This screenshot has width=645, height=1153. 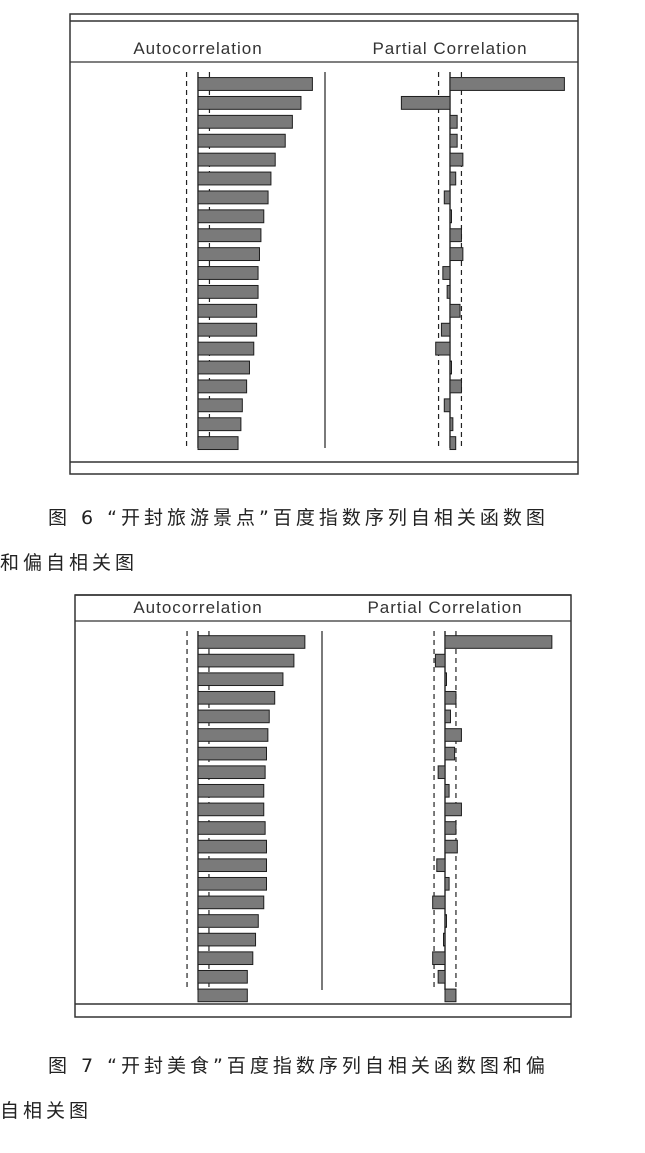 What do you see at coordinates (69, 563) in the screenshot?
I see `figure-caption-line-2: 和偏自相关图` at bounding box center [69, 563].